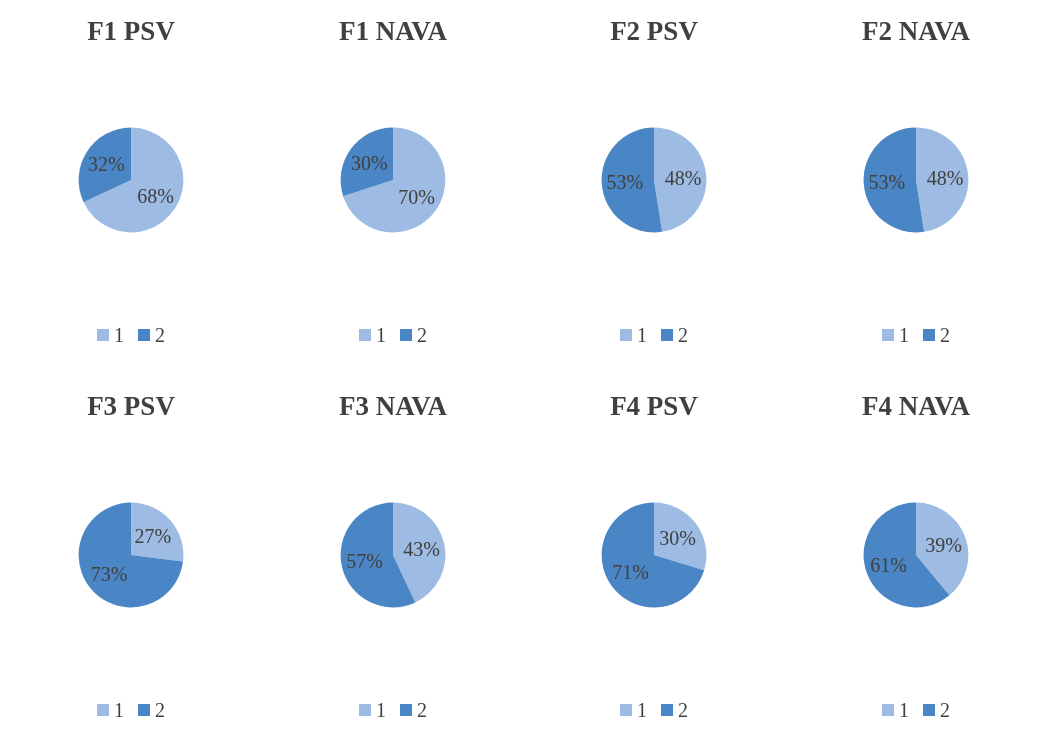 The image size is (1046, 751). Describe the element at coordinates (106, 164) in the screenshot. I see `data-label: 32%` at that location.